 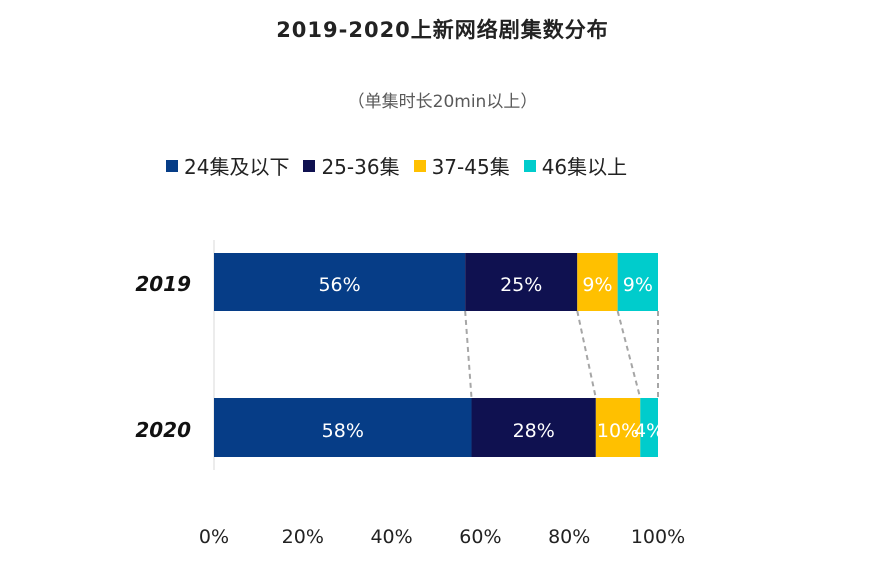 What do you see at coordinates (569, 537) in the screenshot?
I see `x-tick-label: 80%` at bounding box center [569, 537].